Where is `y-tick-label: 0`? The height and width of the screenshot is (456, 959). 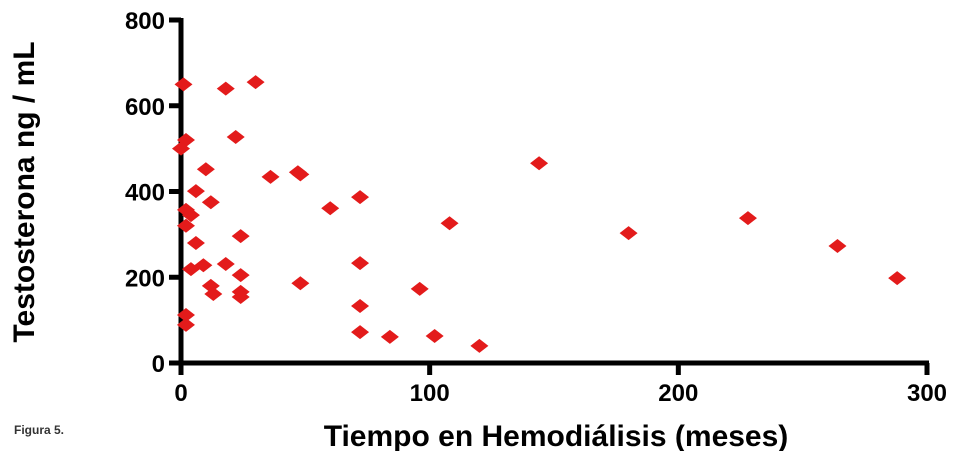 y-tick-label: 0 is located at coordinates (158, 364).